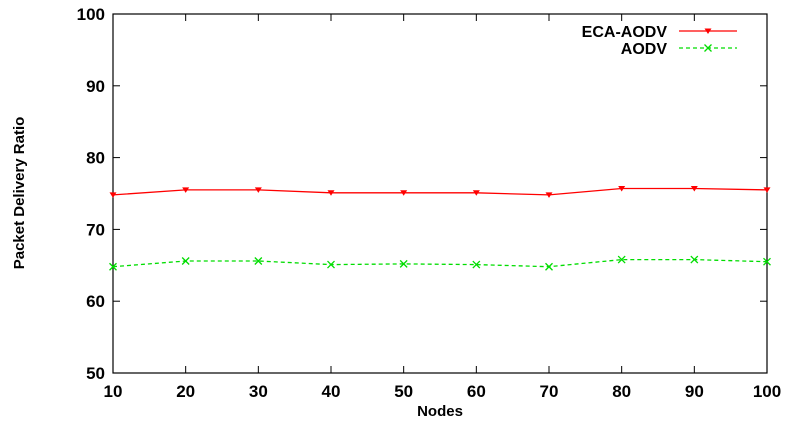  Describe the element at coordinates (621, 391) in the screenshot. I see `x-tick-label: 80` at that location.